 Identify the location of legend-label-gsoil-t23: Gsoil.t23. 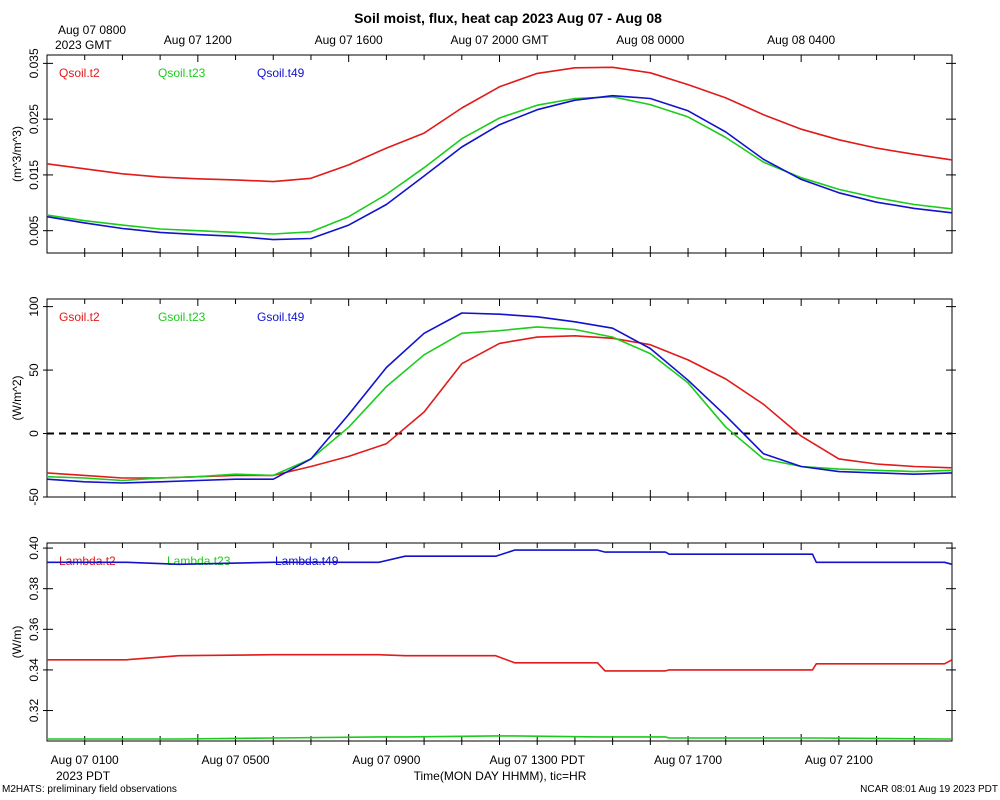
(182, 317).